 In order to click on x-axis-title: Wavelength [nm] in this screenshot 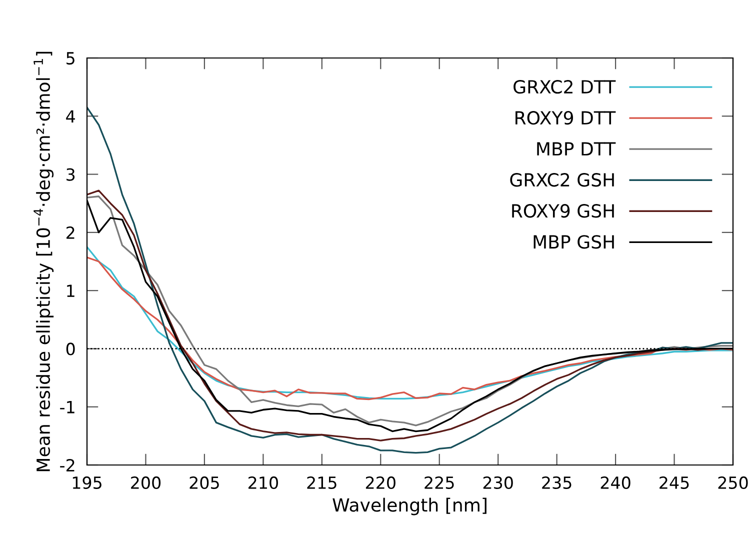, I will do `click(409, 507)`.